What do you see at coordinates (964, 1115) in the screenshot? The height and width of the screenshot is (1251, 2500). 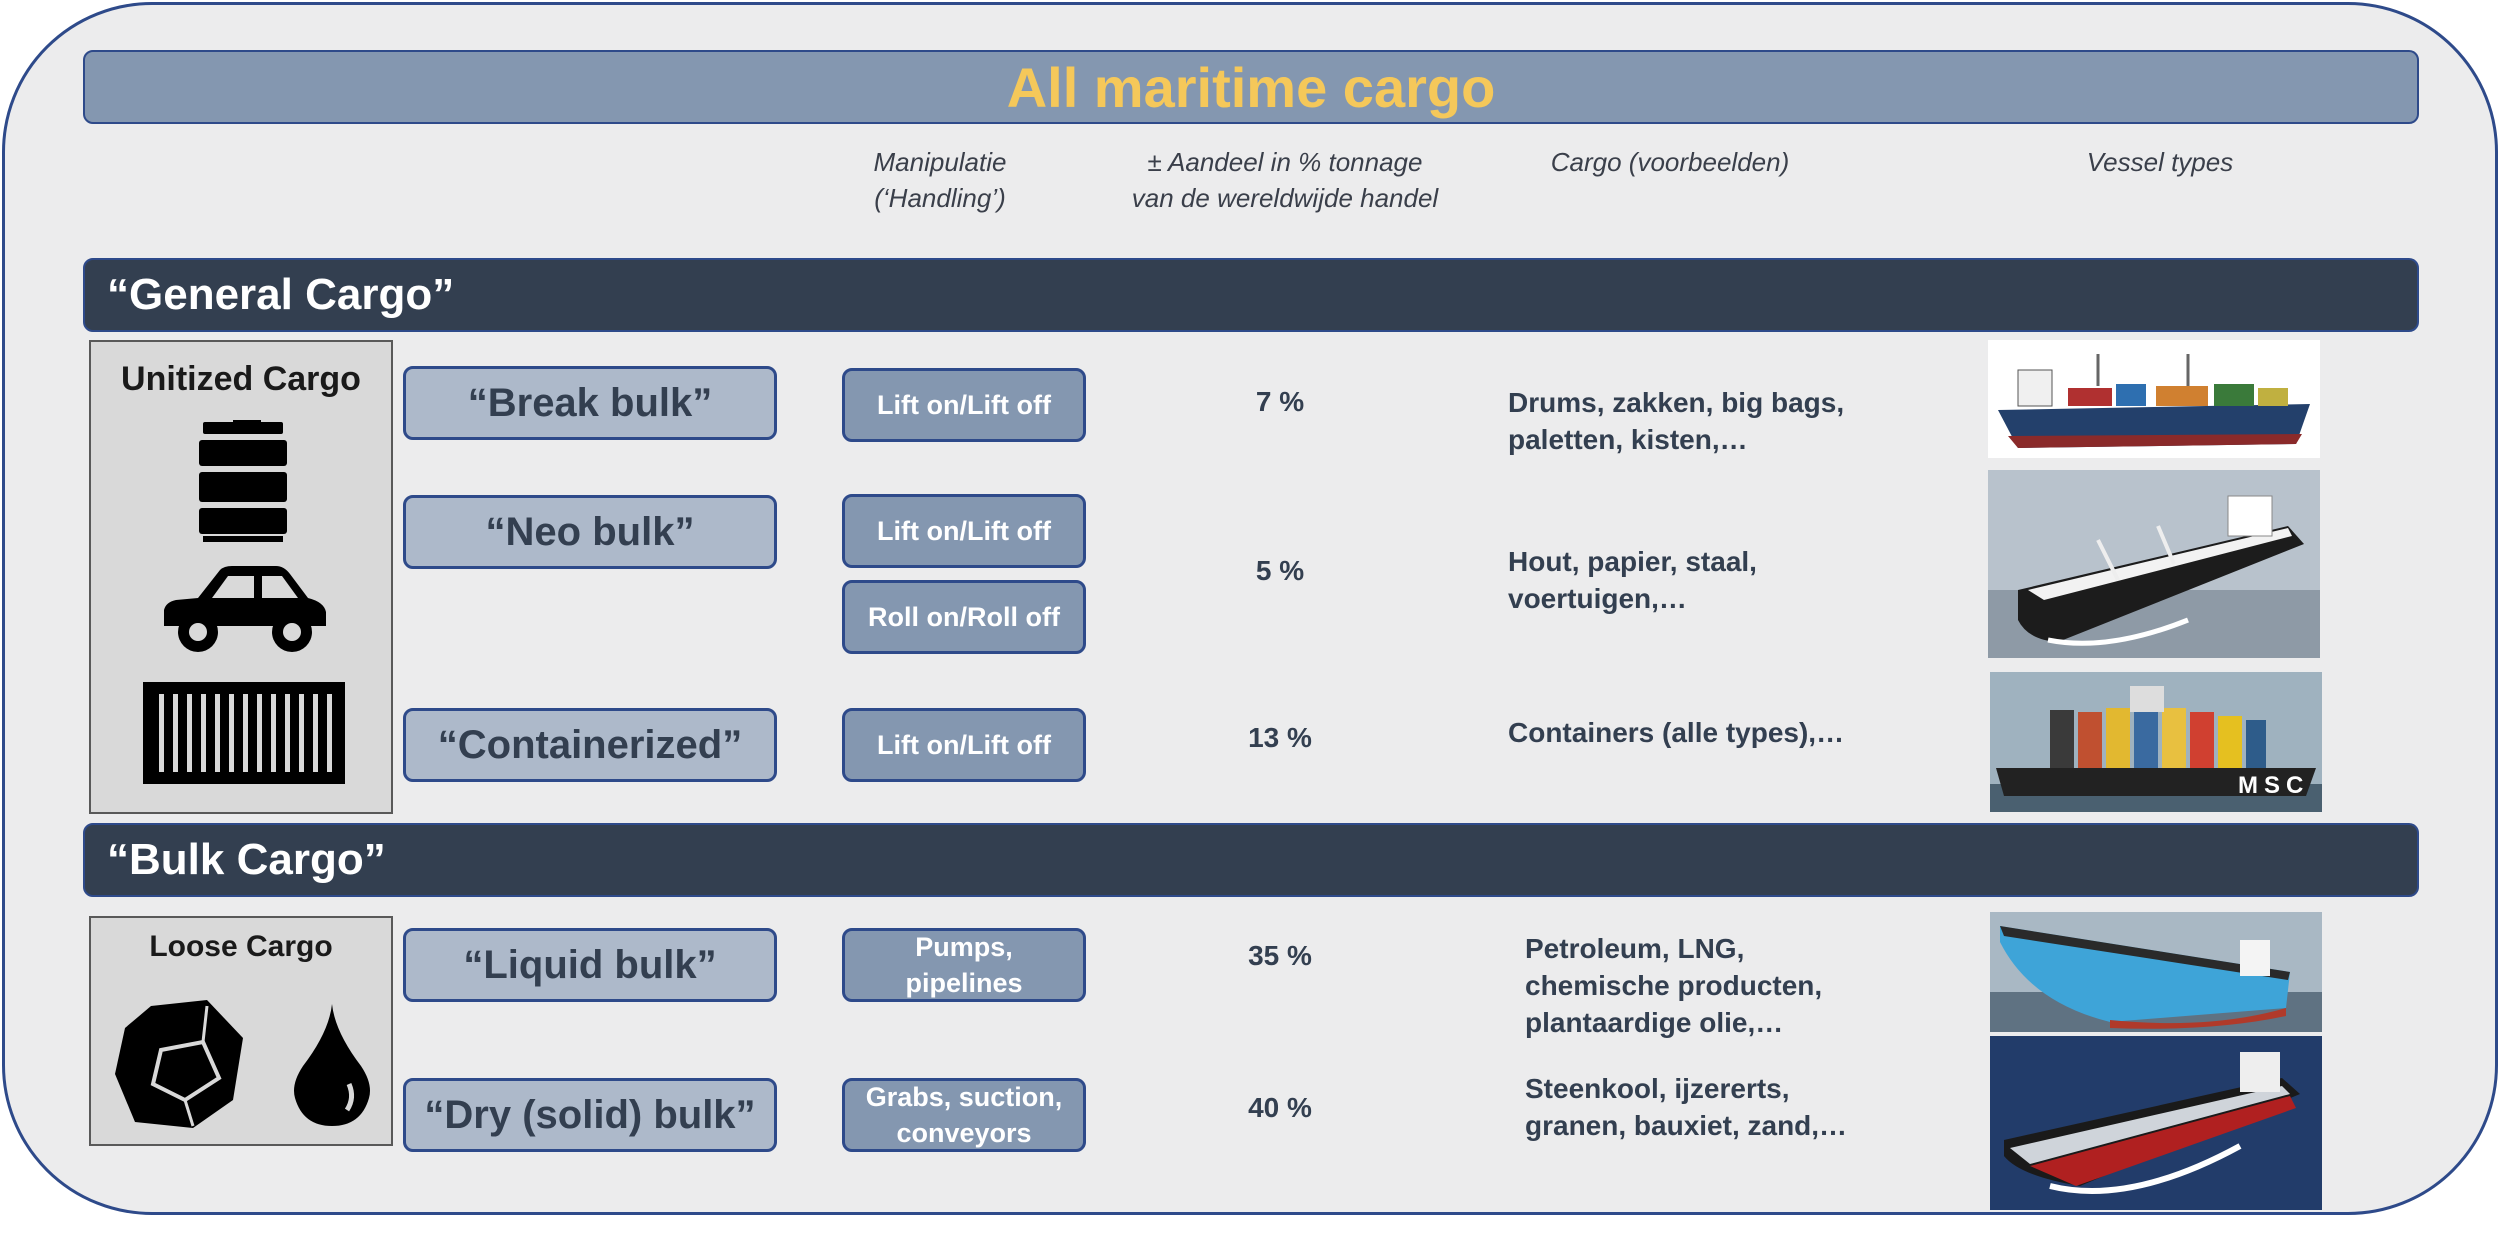 I see `handling-dry-bulk: Grabs, suction, conveyors` at bounding box center [964, 1115].